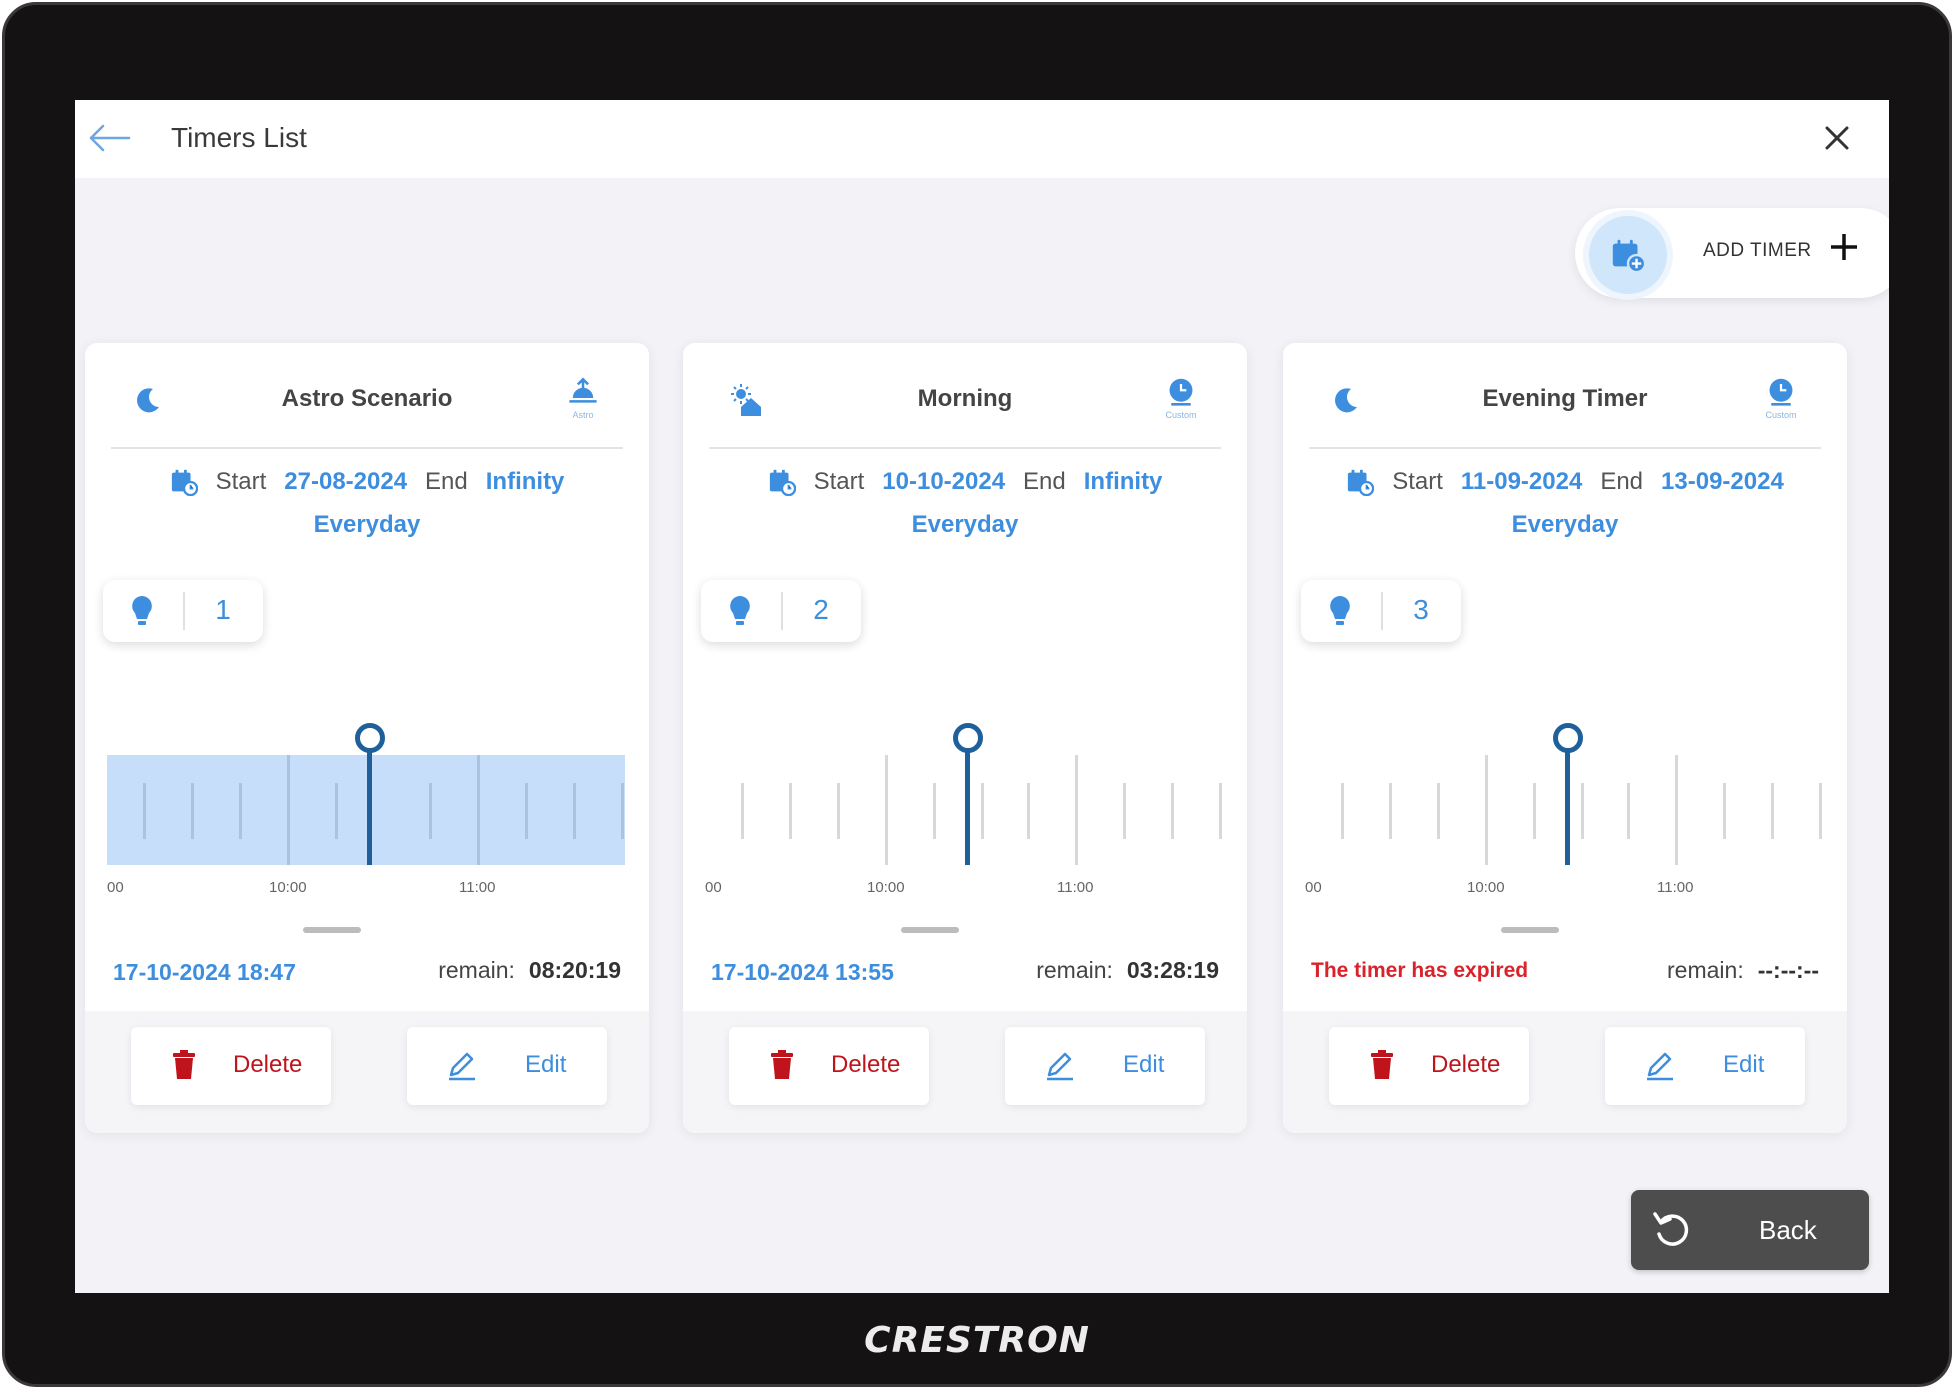  Describe the element at coordinates (1788, 1230) in the screenshot. I see `back-label: Back` at that location.